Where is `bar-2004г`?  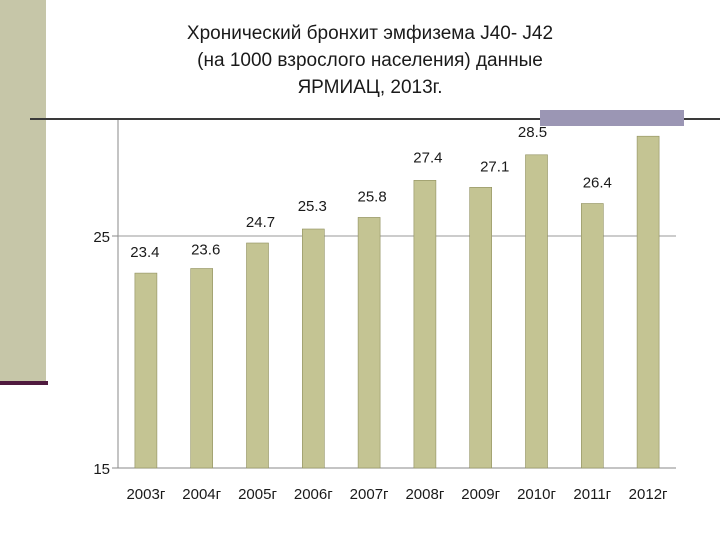
bar-2004г is located at coordinates (201, 368).